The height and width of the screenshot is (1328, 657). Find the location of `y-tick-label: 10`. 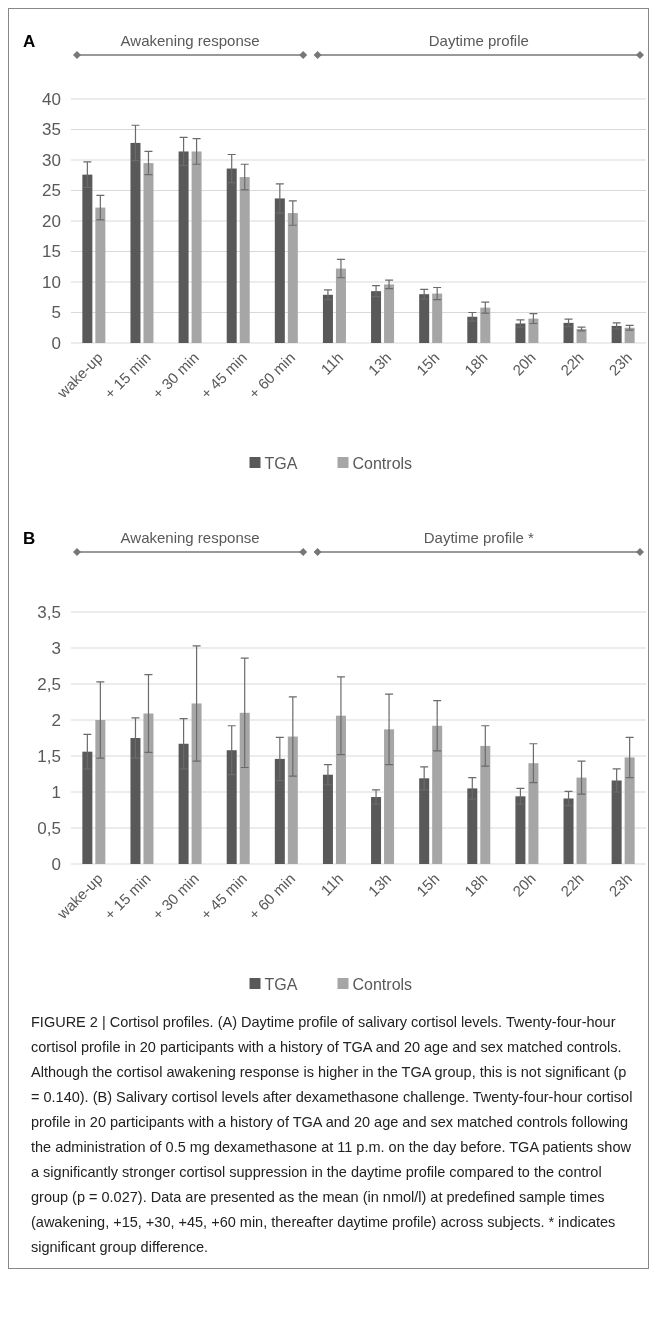

y-tick-label: 10 is located at coordinates (51, 282).